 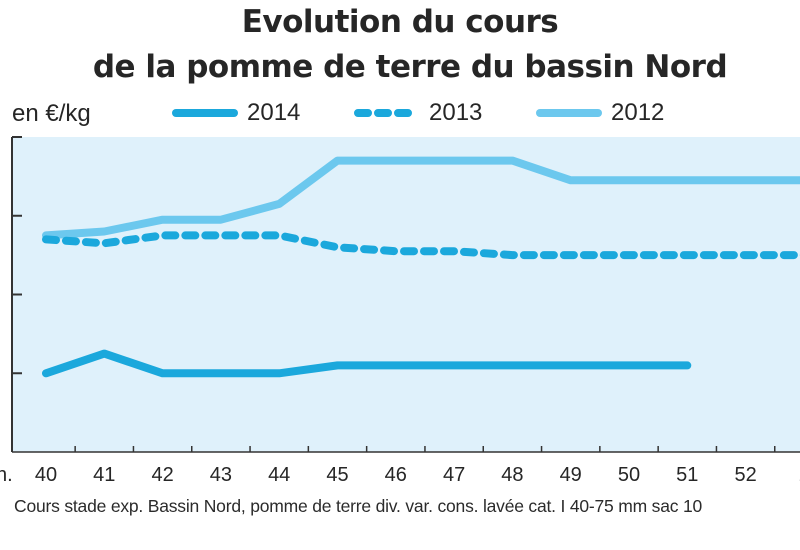 What do you see at coordinates (17, 255) in the screenshot?
I see `y-axis-ticks` at bounding box center [17, 255].